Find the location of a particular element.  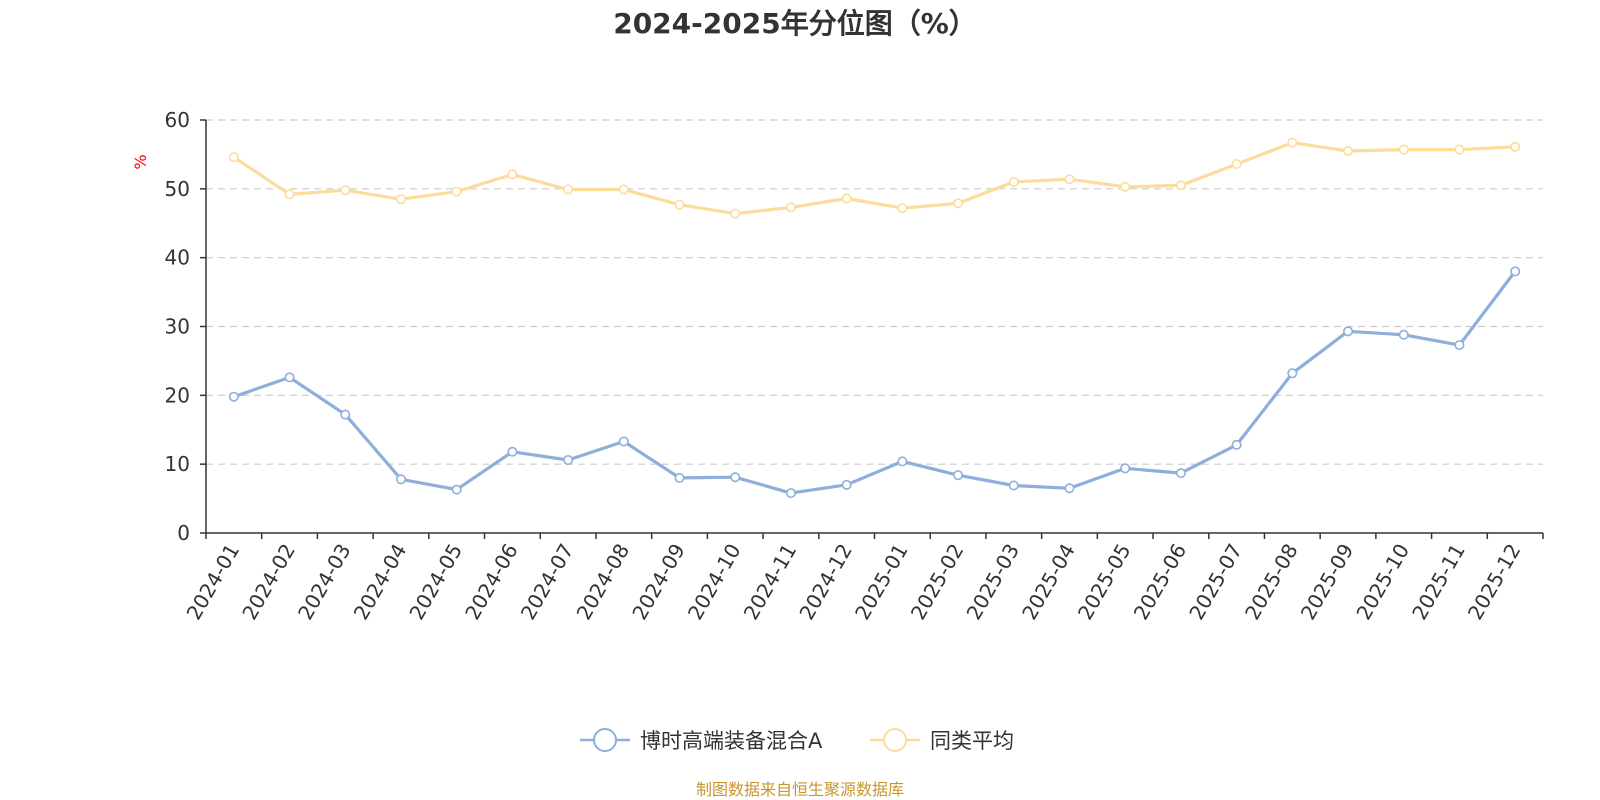

chart-title: 2024-2025年分位图（%） is located at coordinates (795, 23).